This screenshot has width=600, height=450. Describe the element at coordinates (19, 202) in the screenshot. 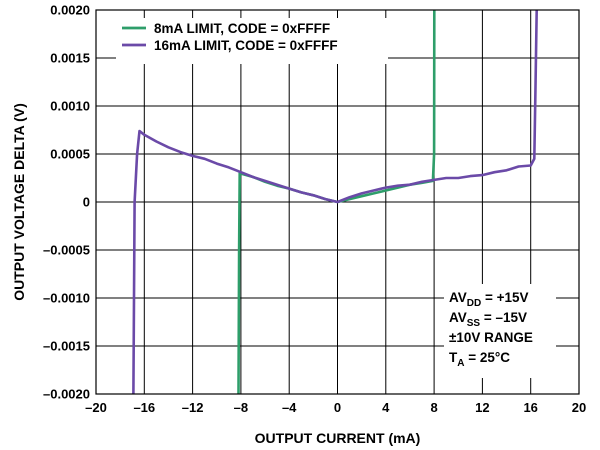

I see `y-axis-title: OUTPUT VOLTAGE DELTA (V)` at that location.